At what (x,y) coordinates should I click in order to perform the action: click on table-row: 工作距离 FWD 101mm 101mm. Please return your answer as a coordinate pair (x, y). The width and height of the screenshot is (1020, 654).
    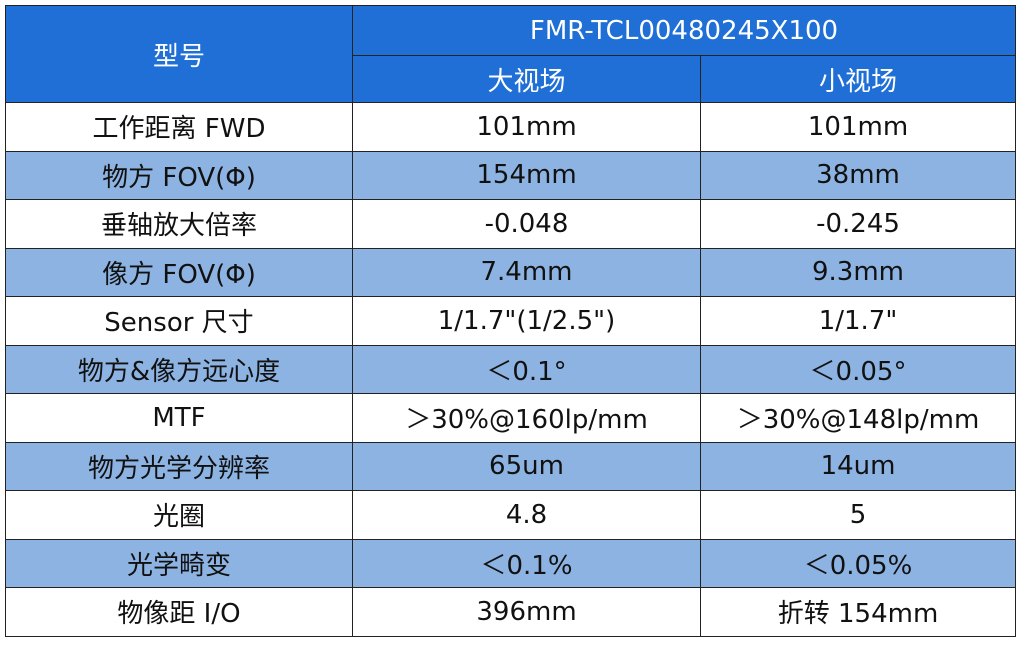
    Looking at the image, I should click on (511, 127).